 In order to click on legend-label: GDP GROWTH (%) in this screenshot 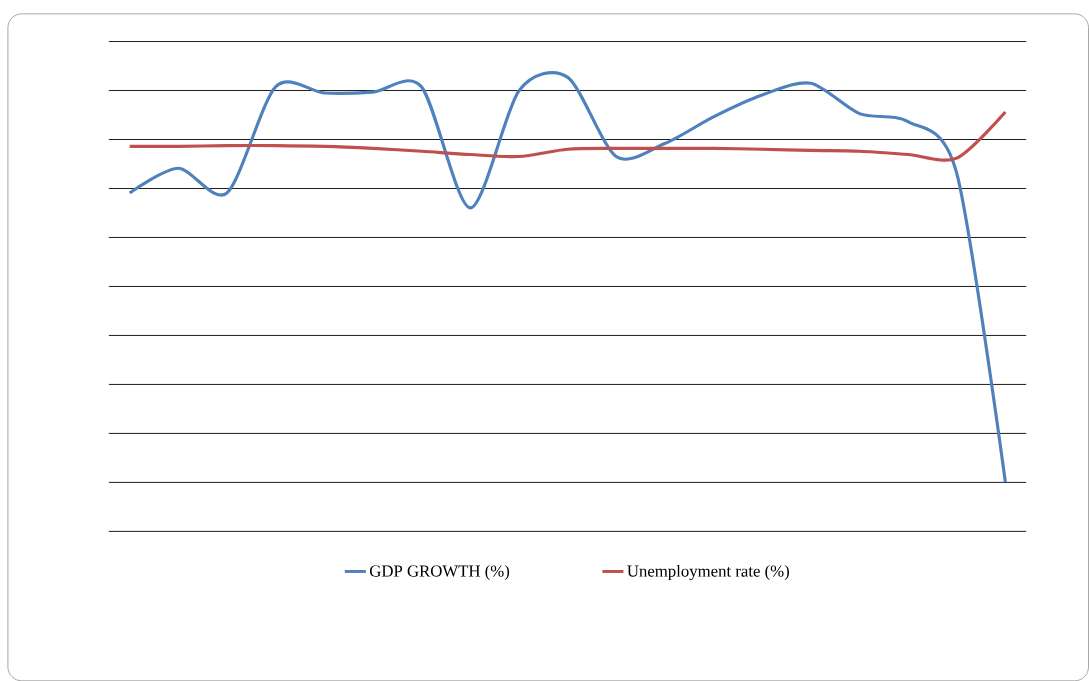, I will do `click(439, 572)`.